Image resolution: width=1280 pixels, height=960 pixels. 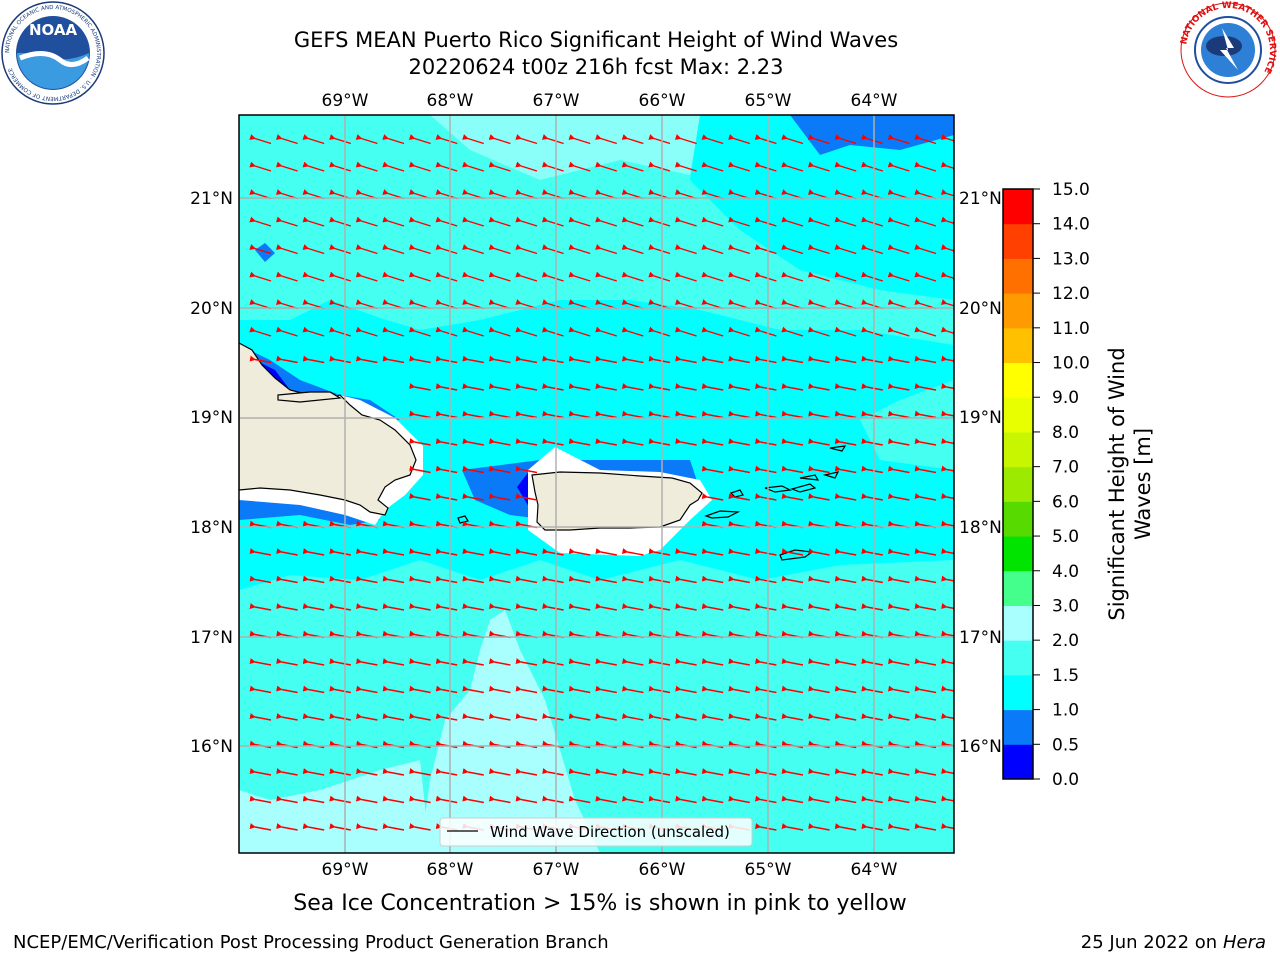 I want to click on lat-left-17: 17°N, so click(x=211, y=638).